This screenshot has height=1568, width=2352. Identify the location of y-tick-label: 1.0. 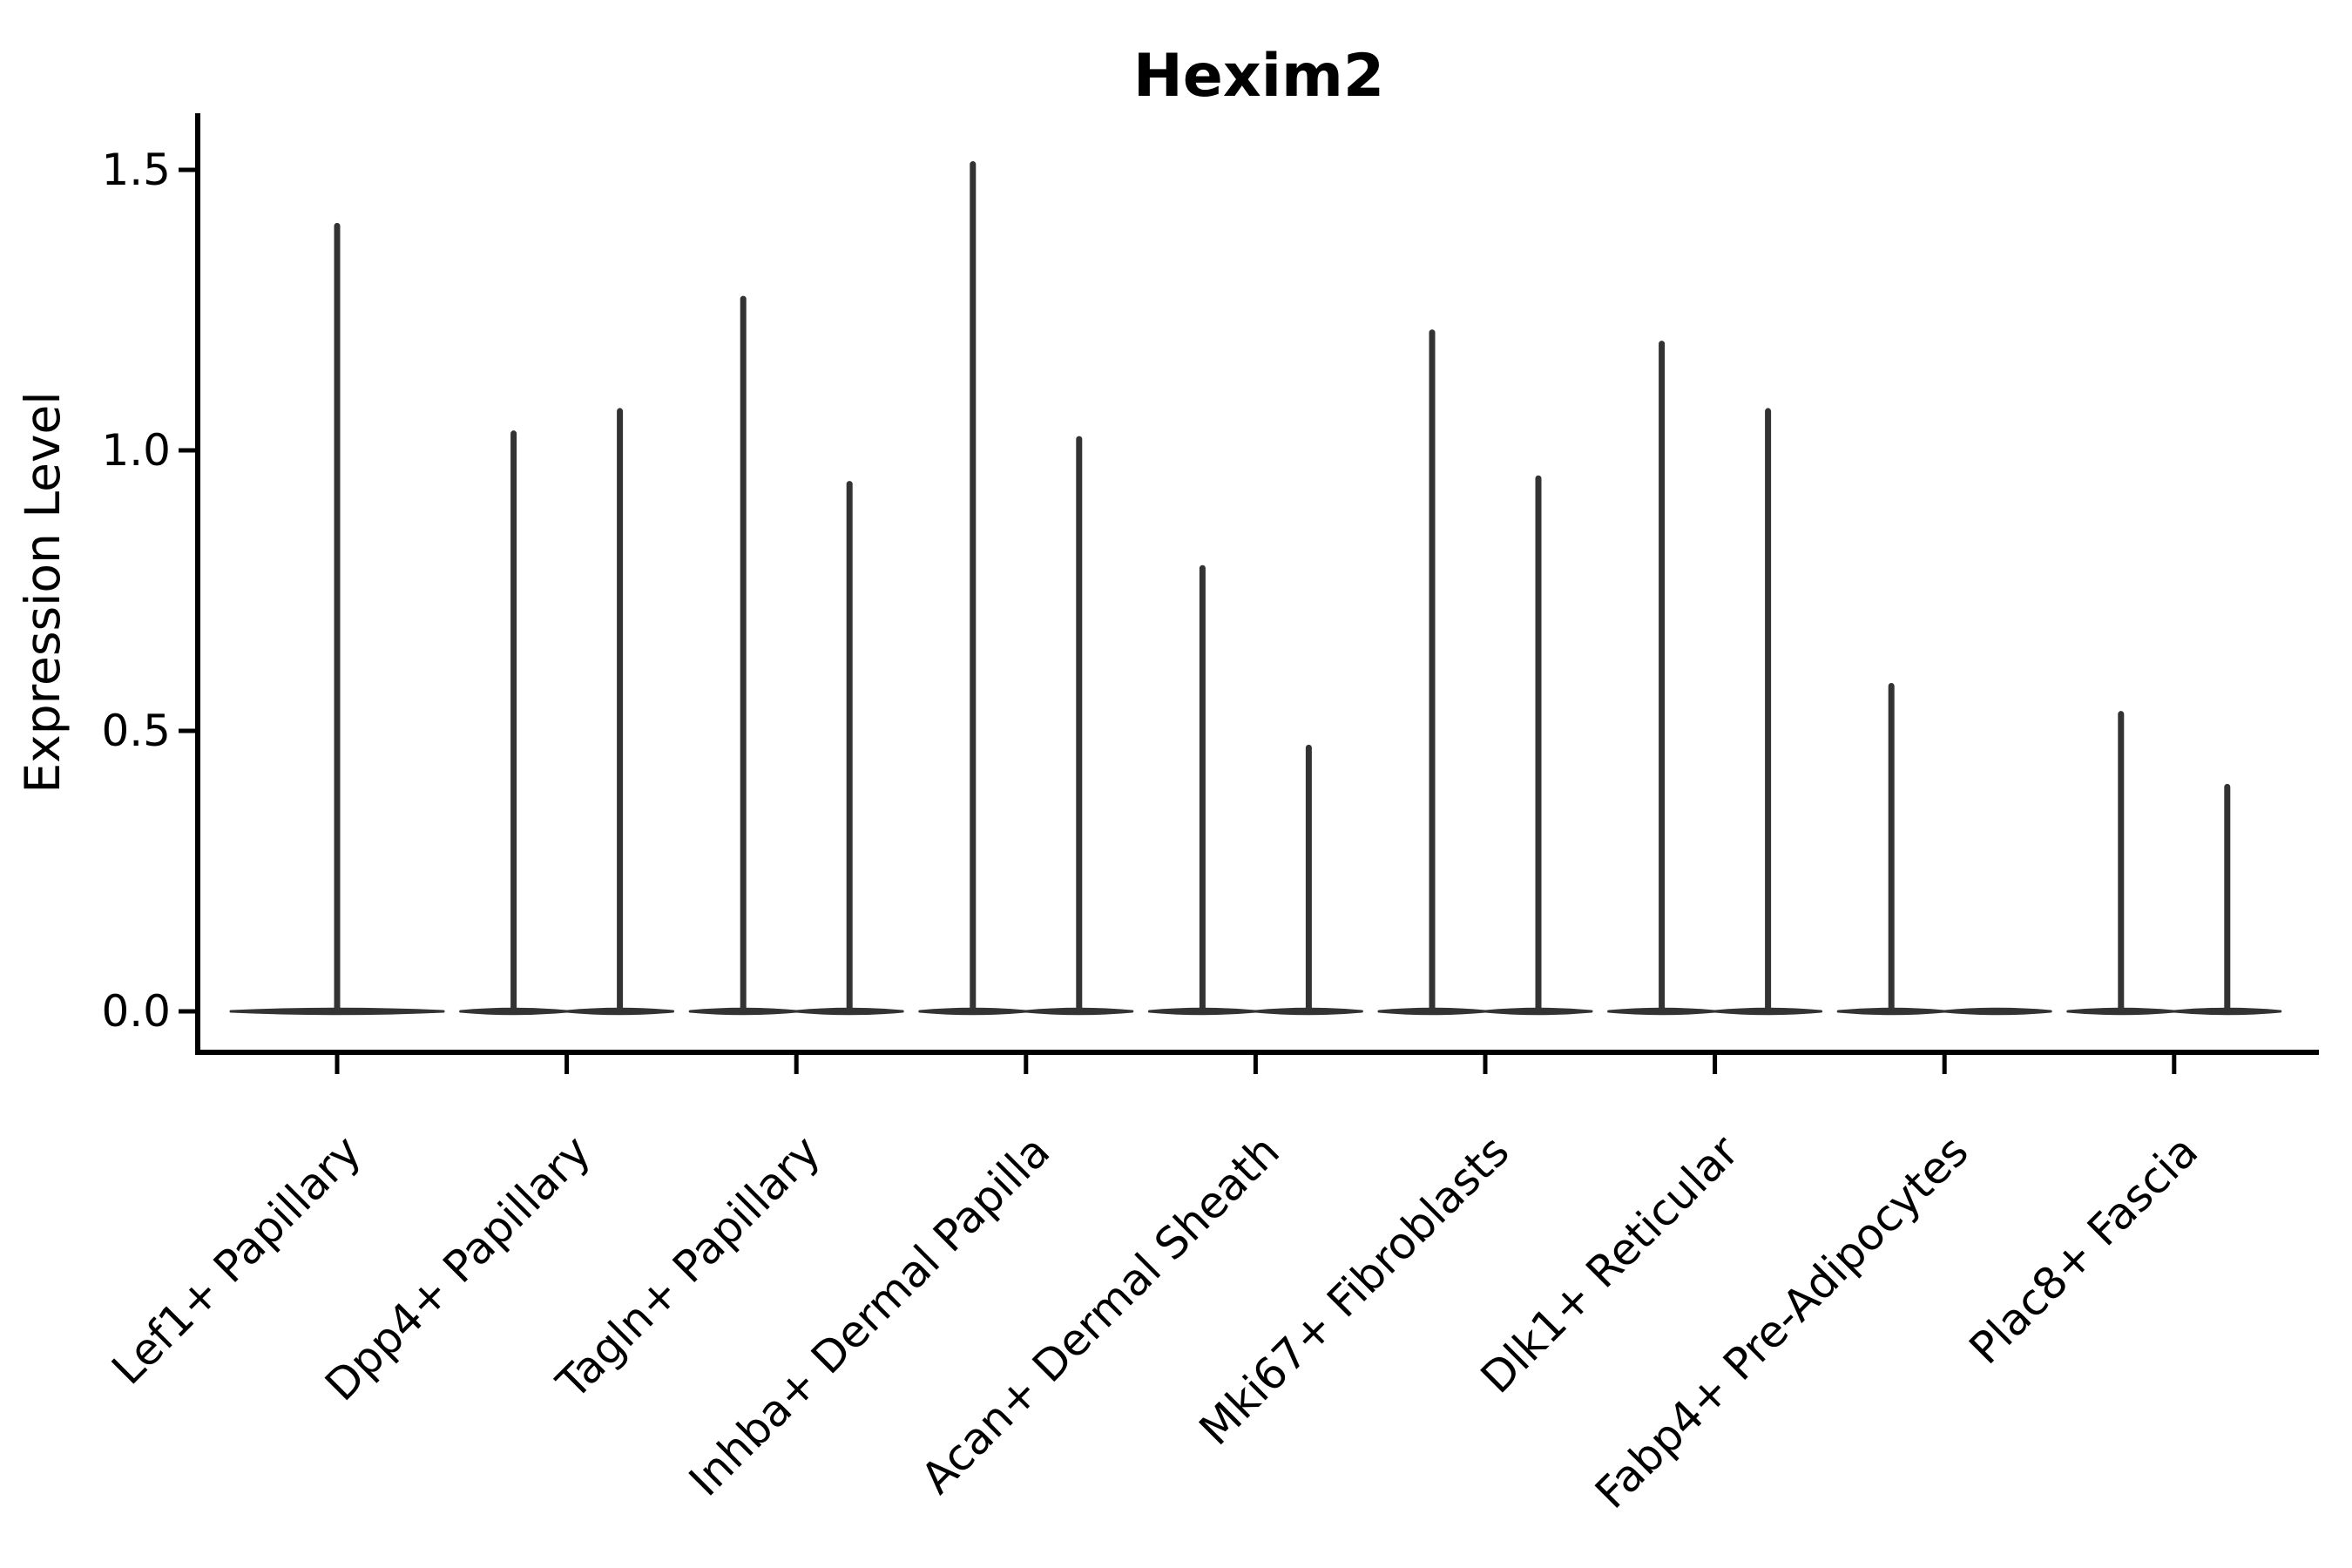
(136, 450).